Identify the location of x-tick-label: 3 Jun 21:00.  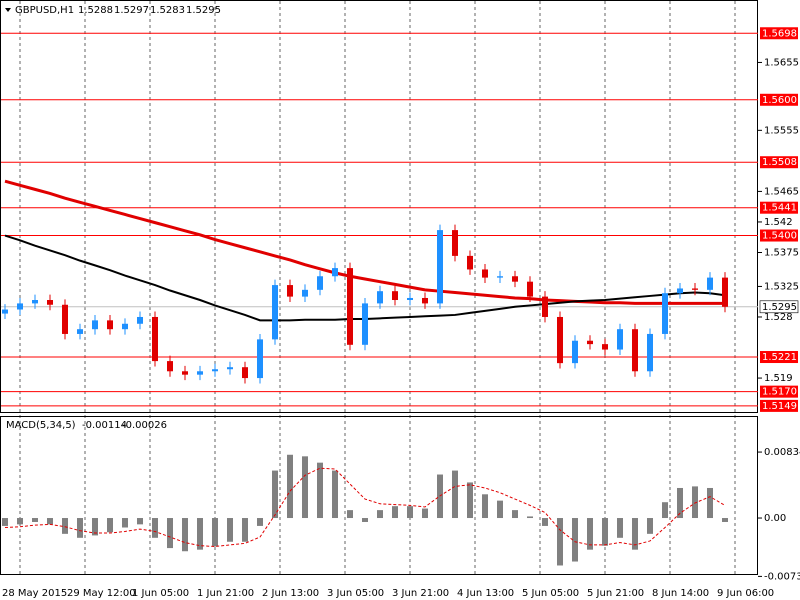
(420, 593).